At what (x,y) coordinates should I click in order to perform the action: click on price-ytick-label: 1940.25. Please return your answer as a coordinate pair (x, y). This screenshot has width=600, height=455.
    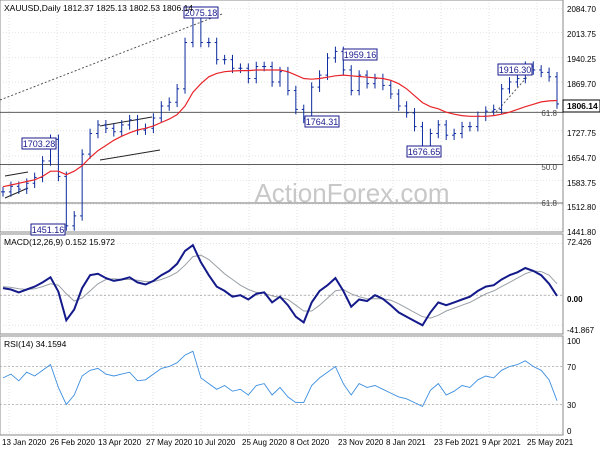
    Looking at the image, I should click on (581, 59).